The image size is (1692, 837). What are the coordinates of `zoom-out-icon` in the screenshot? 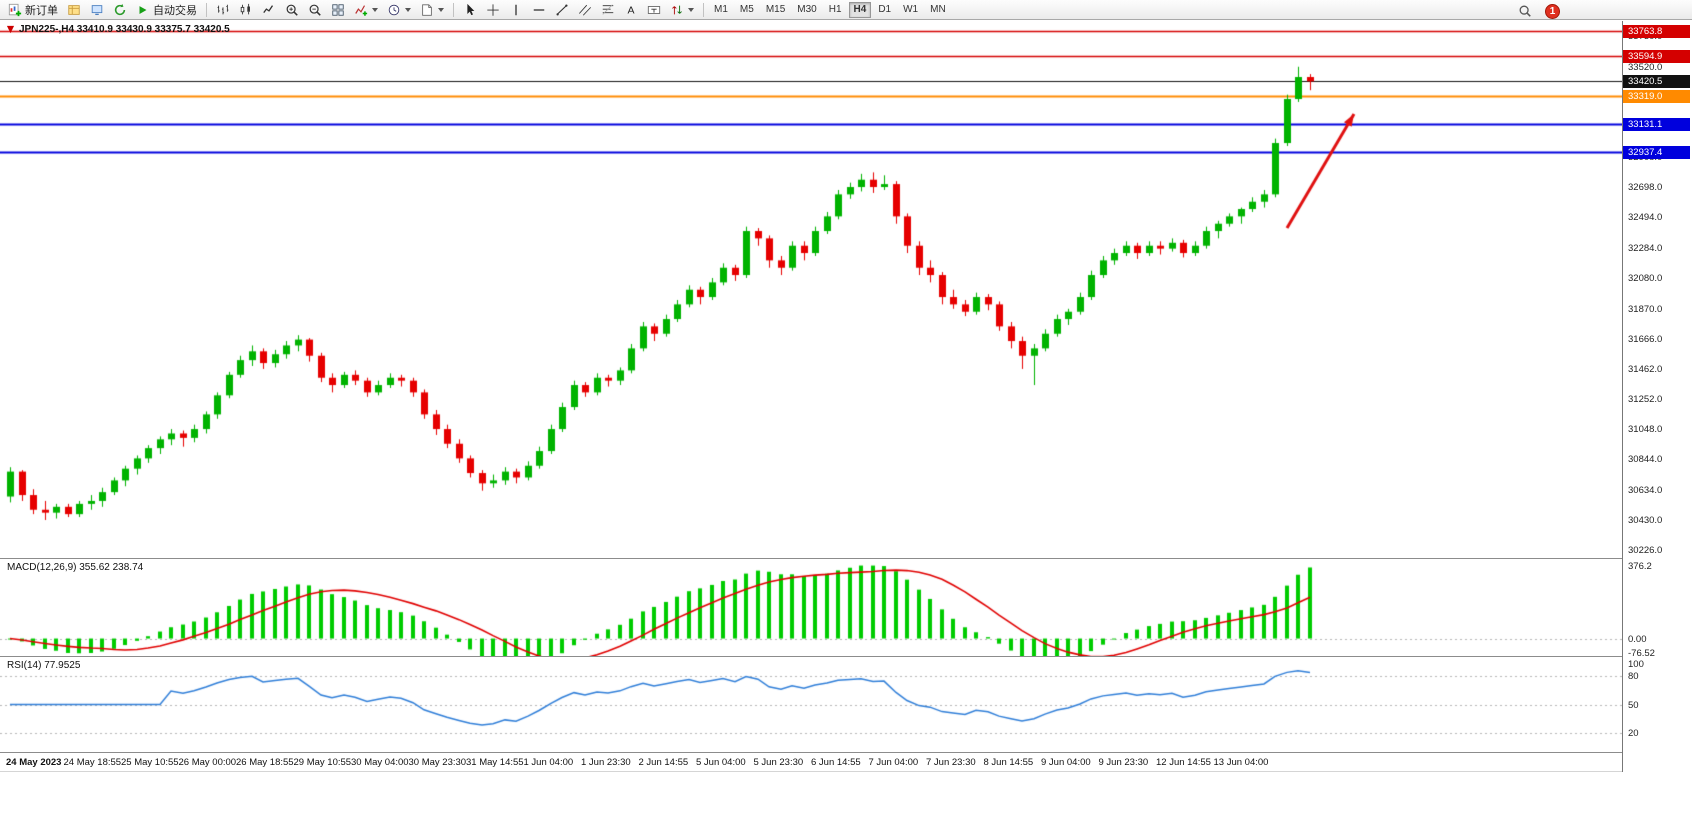 It's located at (315, 10).